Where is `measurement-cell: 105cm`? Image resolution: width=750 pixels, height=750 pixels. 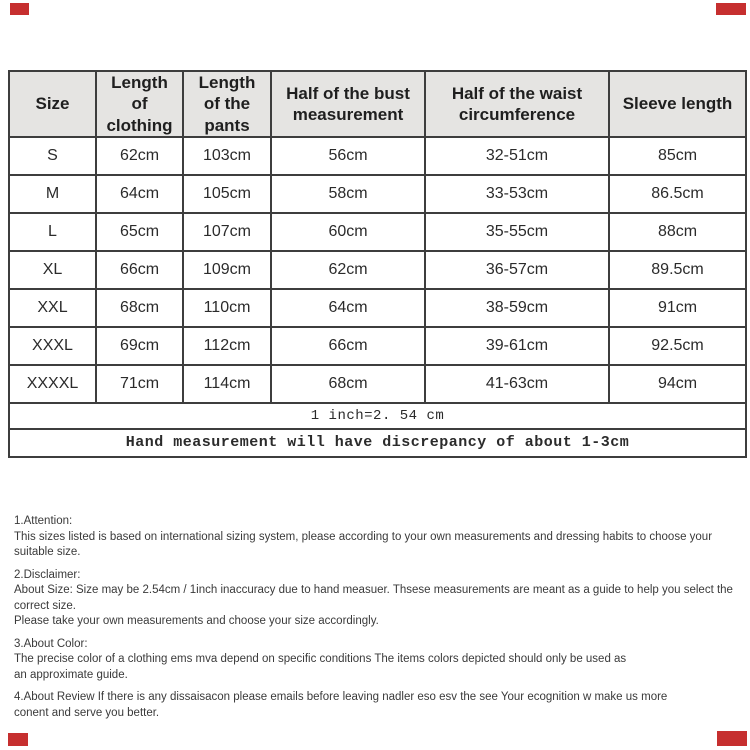
measurement-cell: 105cm is located at coordinates (227, 193).